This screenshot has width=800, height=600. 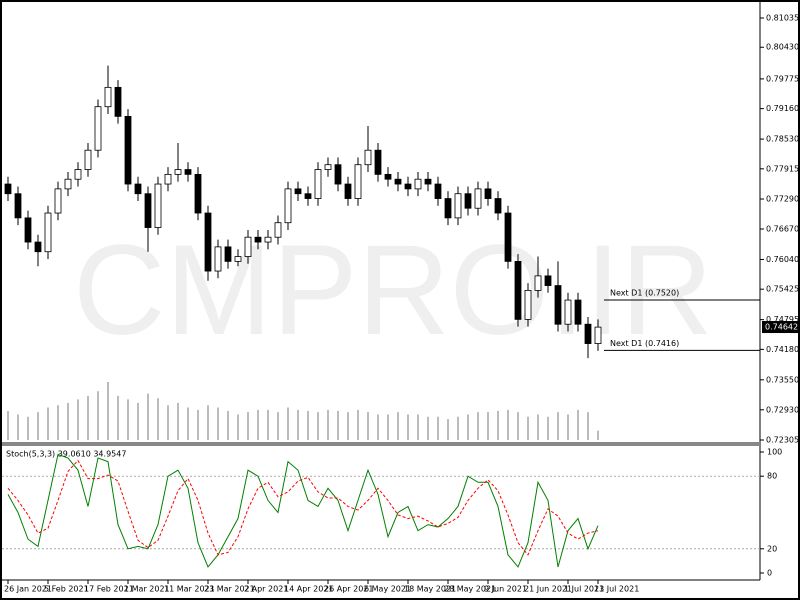 What do you see at coordinates (66, 454) in the screenshot?
I see `stoch-title: Stoch(5,3,3) 39.0610 34.9547` at bounding box center [66, 454].